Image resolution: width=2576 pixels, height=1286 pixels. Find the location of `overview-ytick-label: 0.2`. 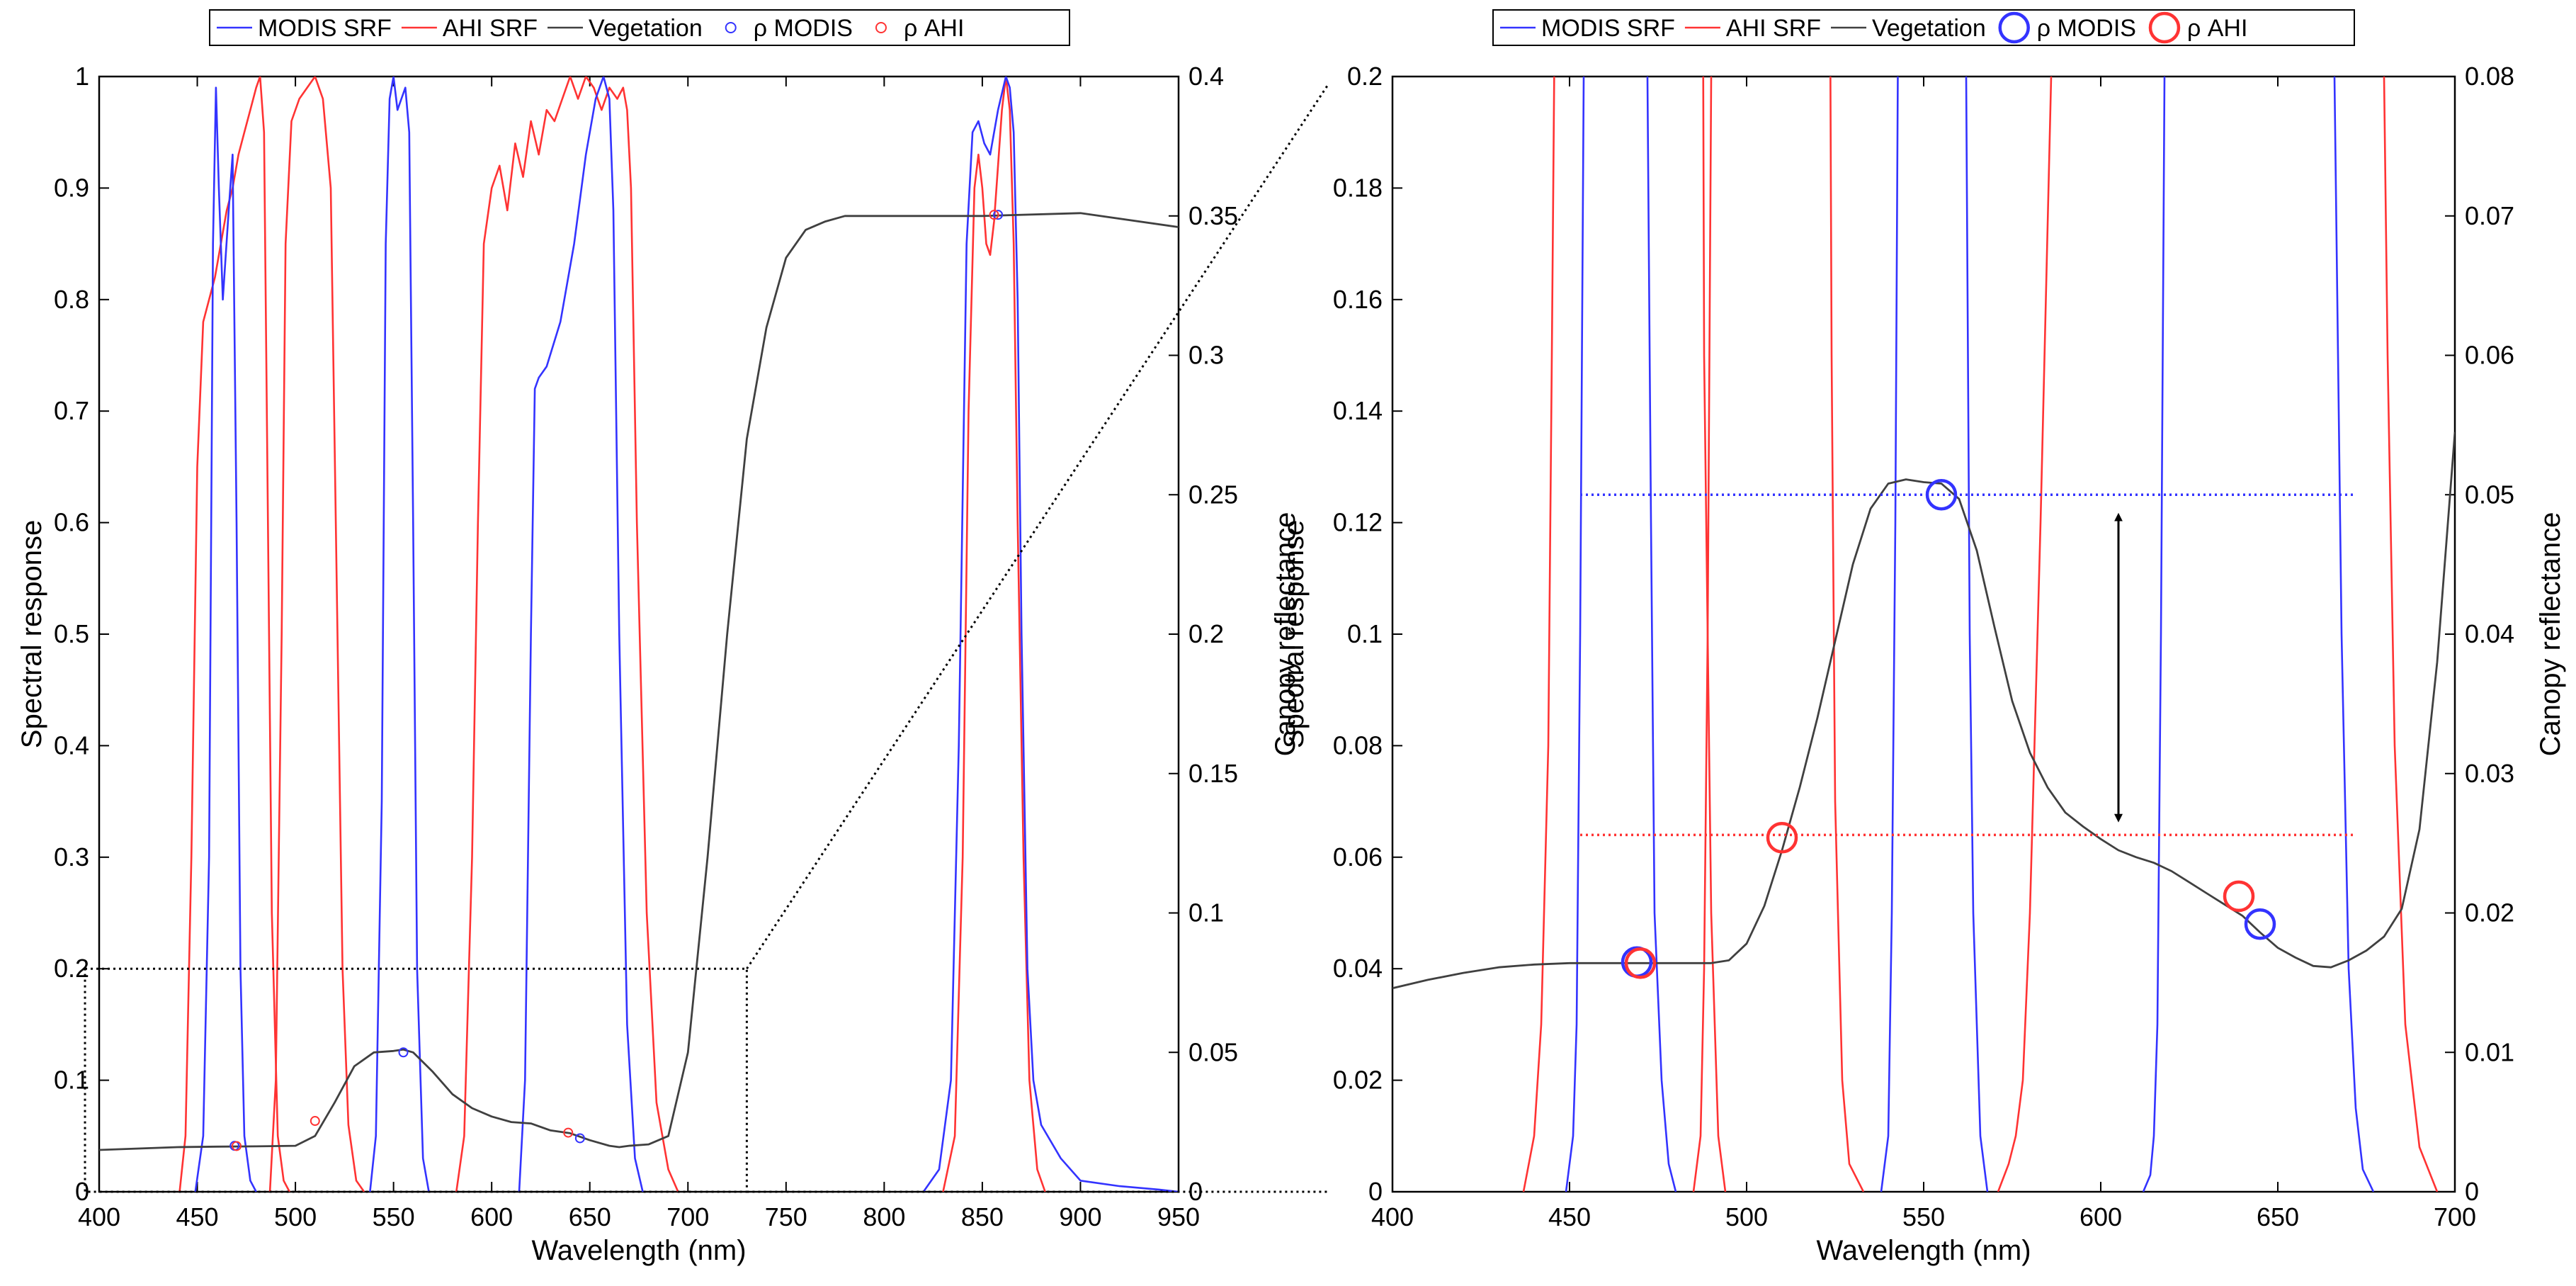

overview-ytick-label: 0.2 is located at coordinates (71, 968).